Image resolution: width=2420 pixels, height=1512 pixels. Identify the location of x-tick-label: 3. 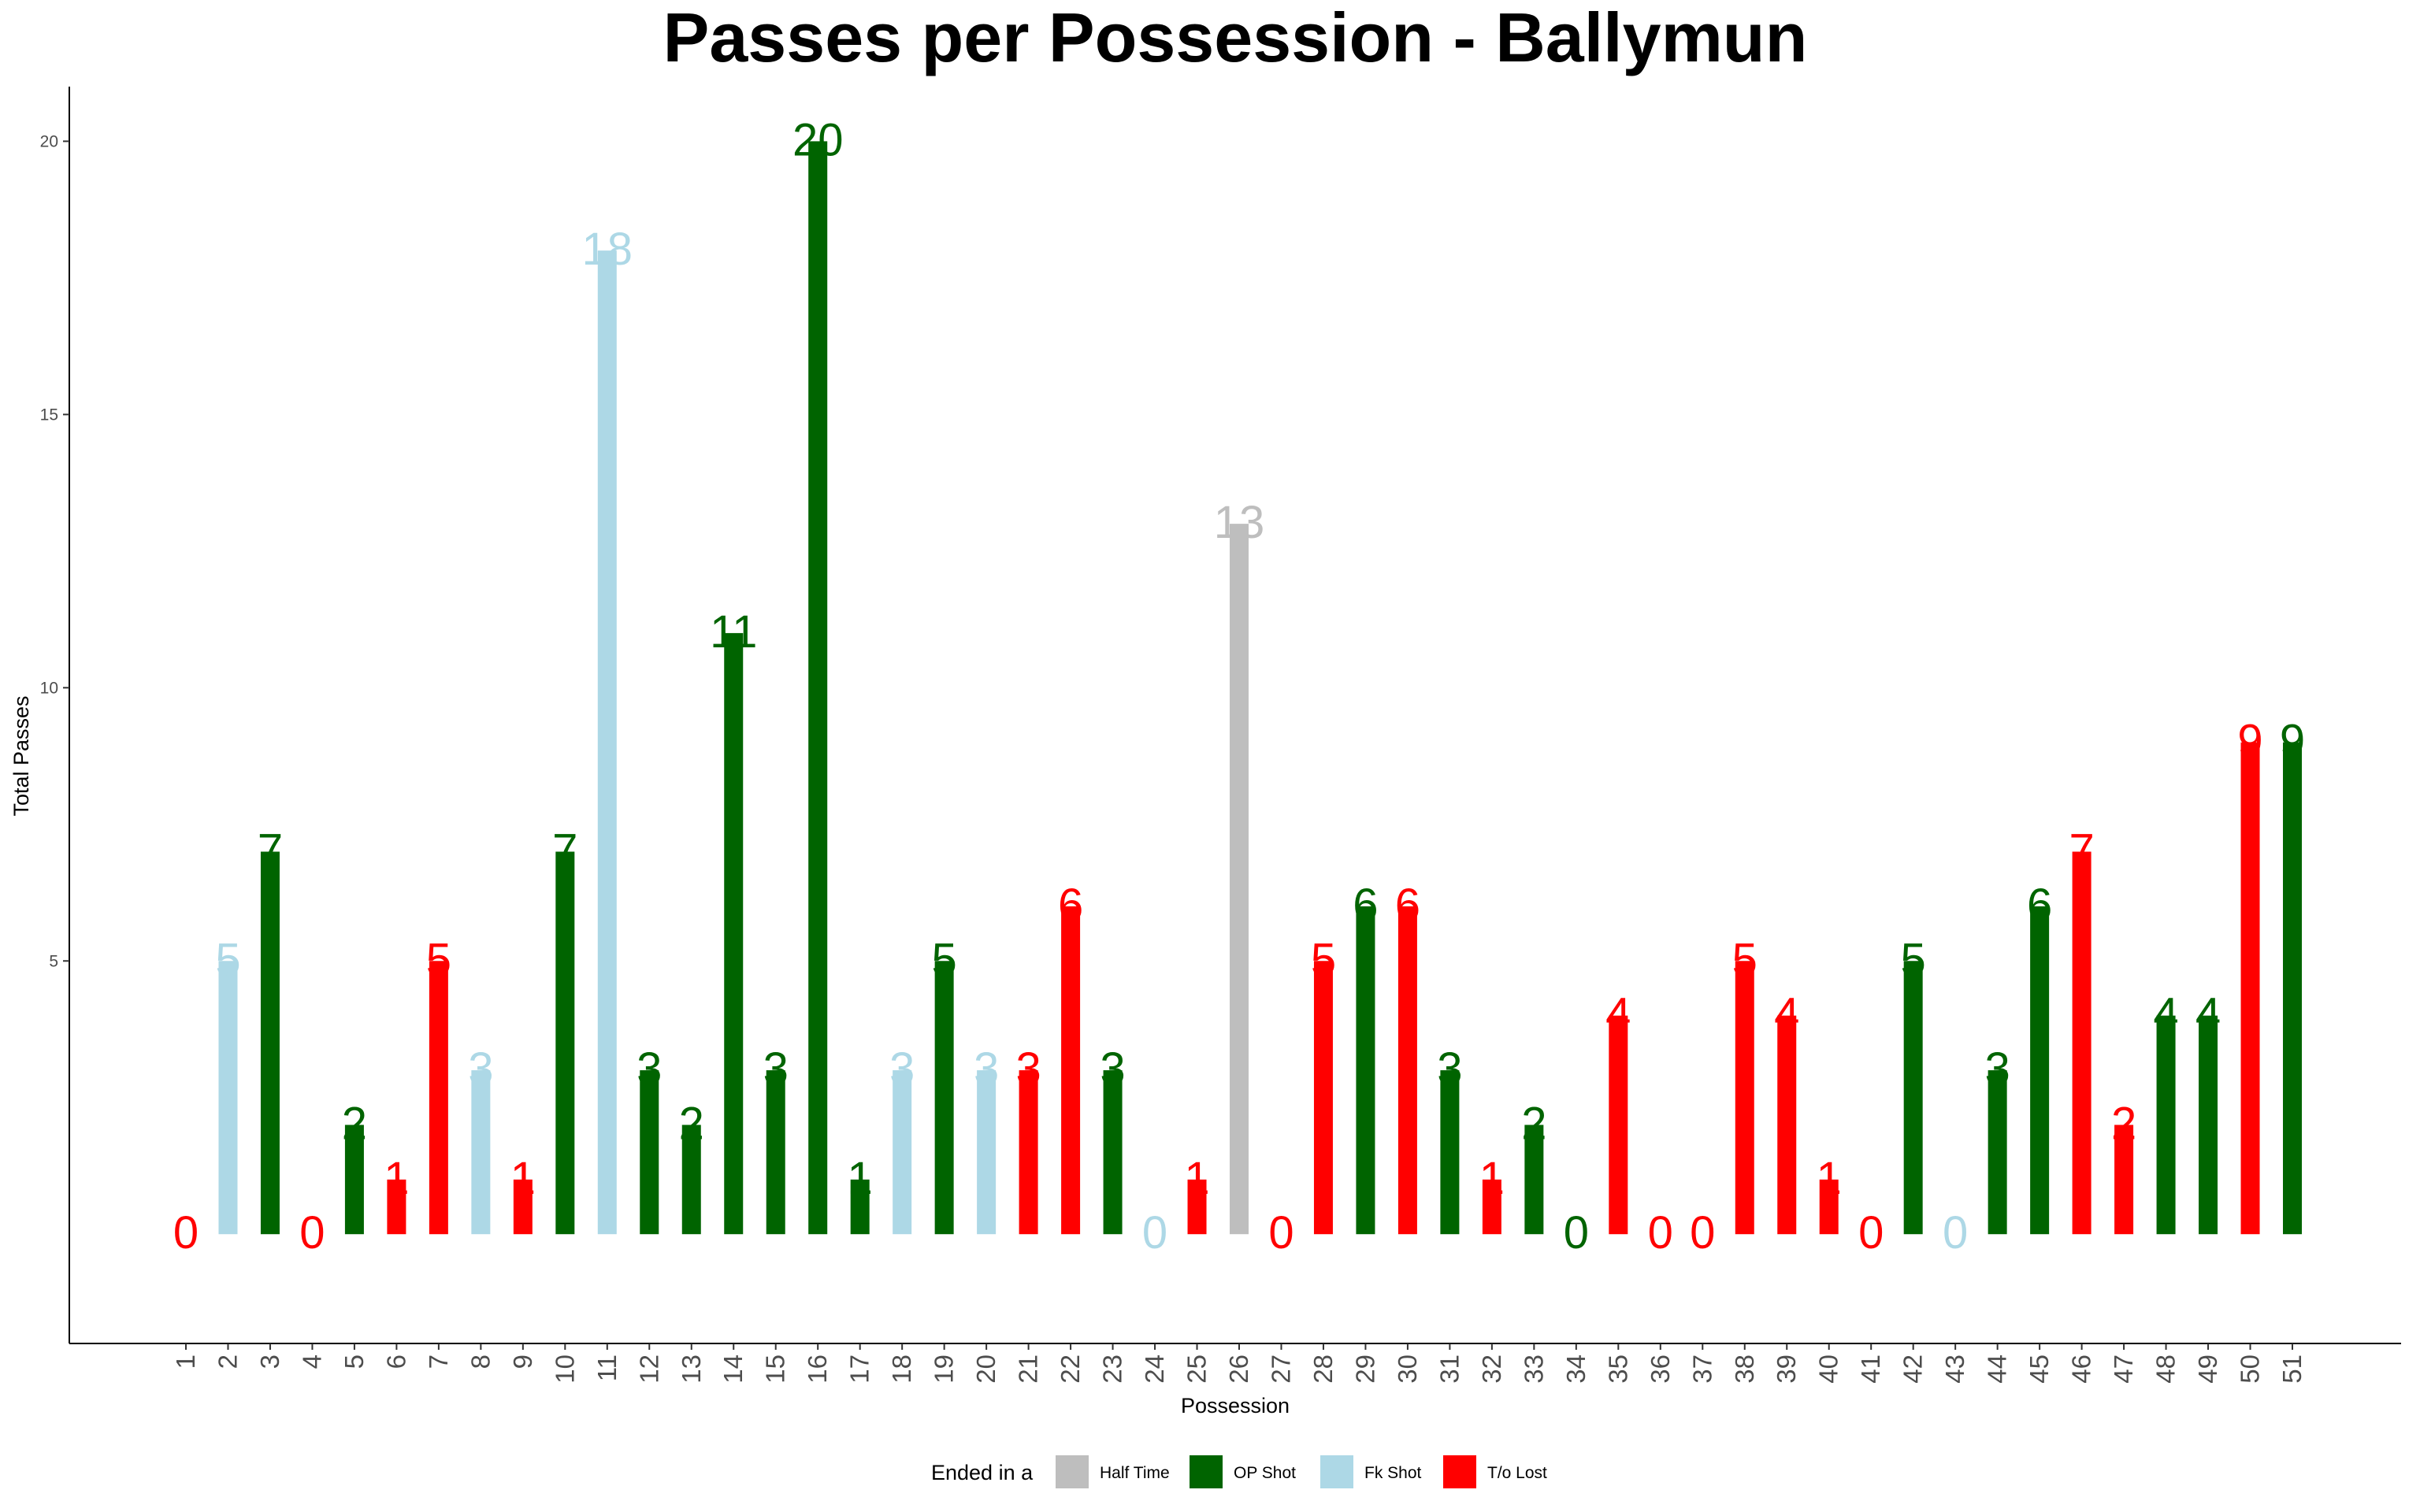
(269, 1361).